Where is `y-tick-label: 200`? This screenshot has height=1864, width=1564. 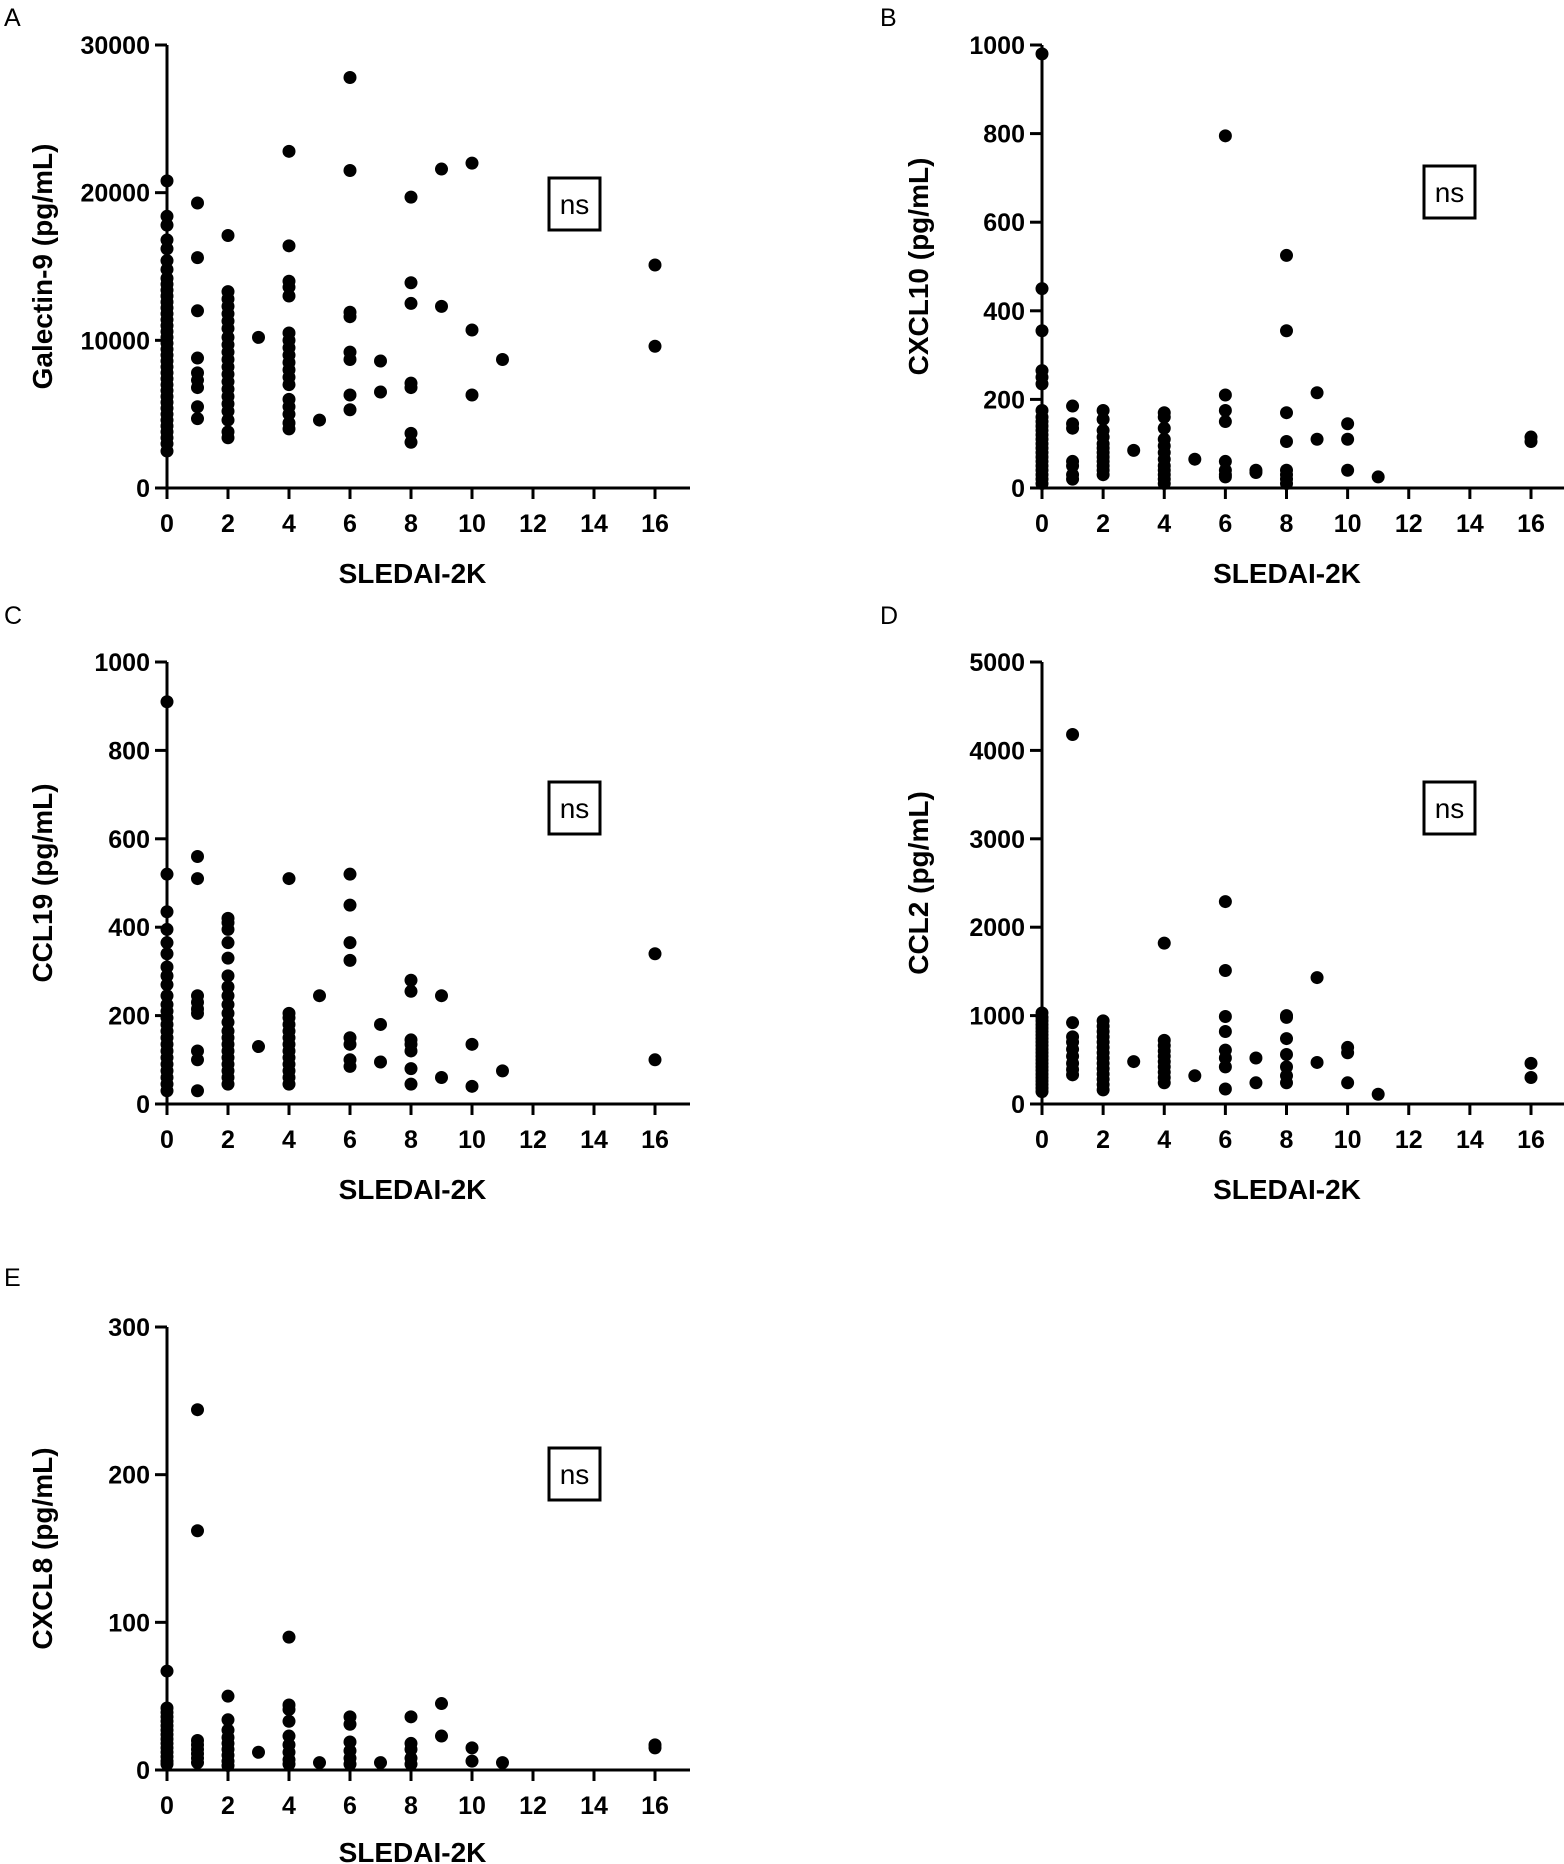
y-tick-label: 200 is located at coordinates (1004, 400).